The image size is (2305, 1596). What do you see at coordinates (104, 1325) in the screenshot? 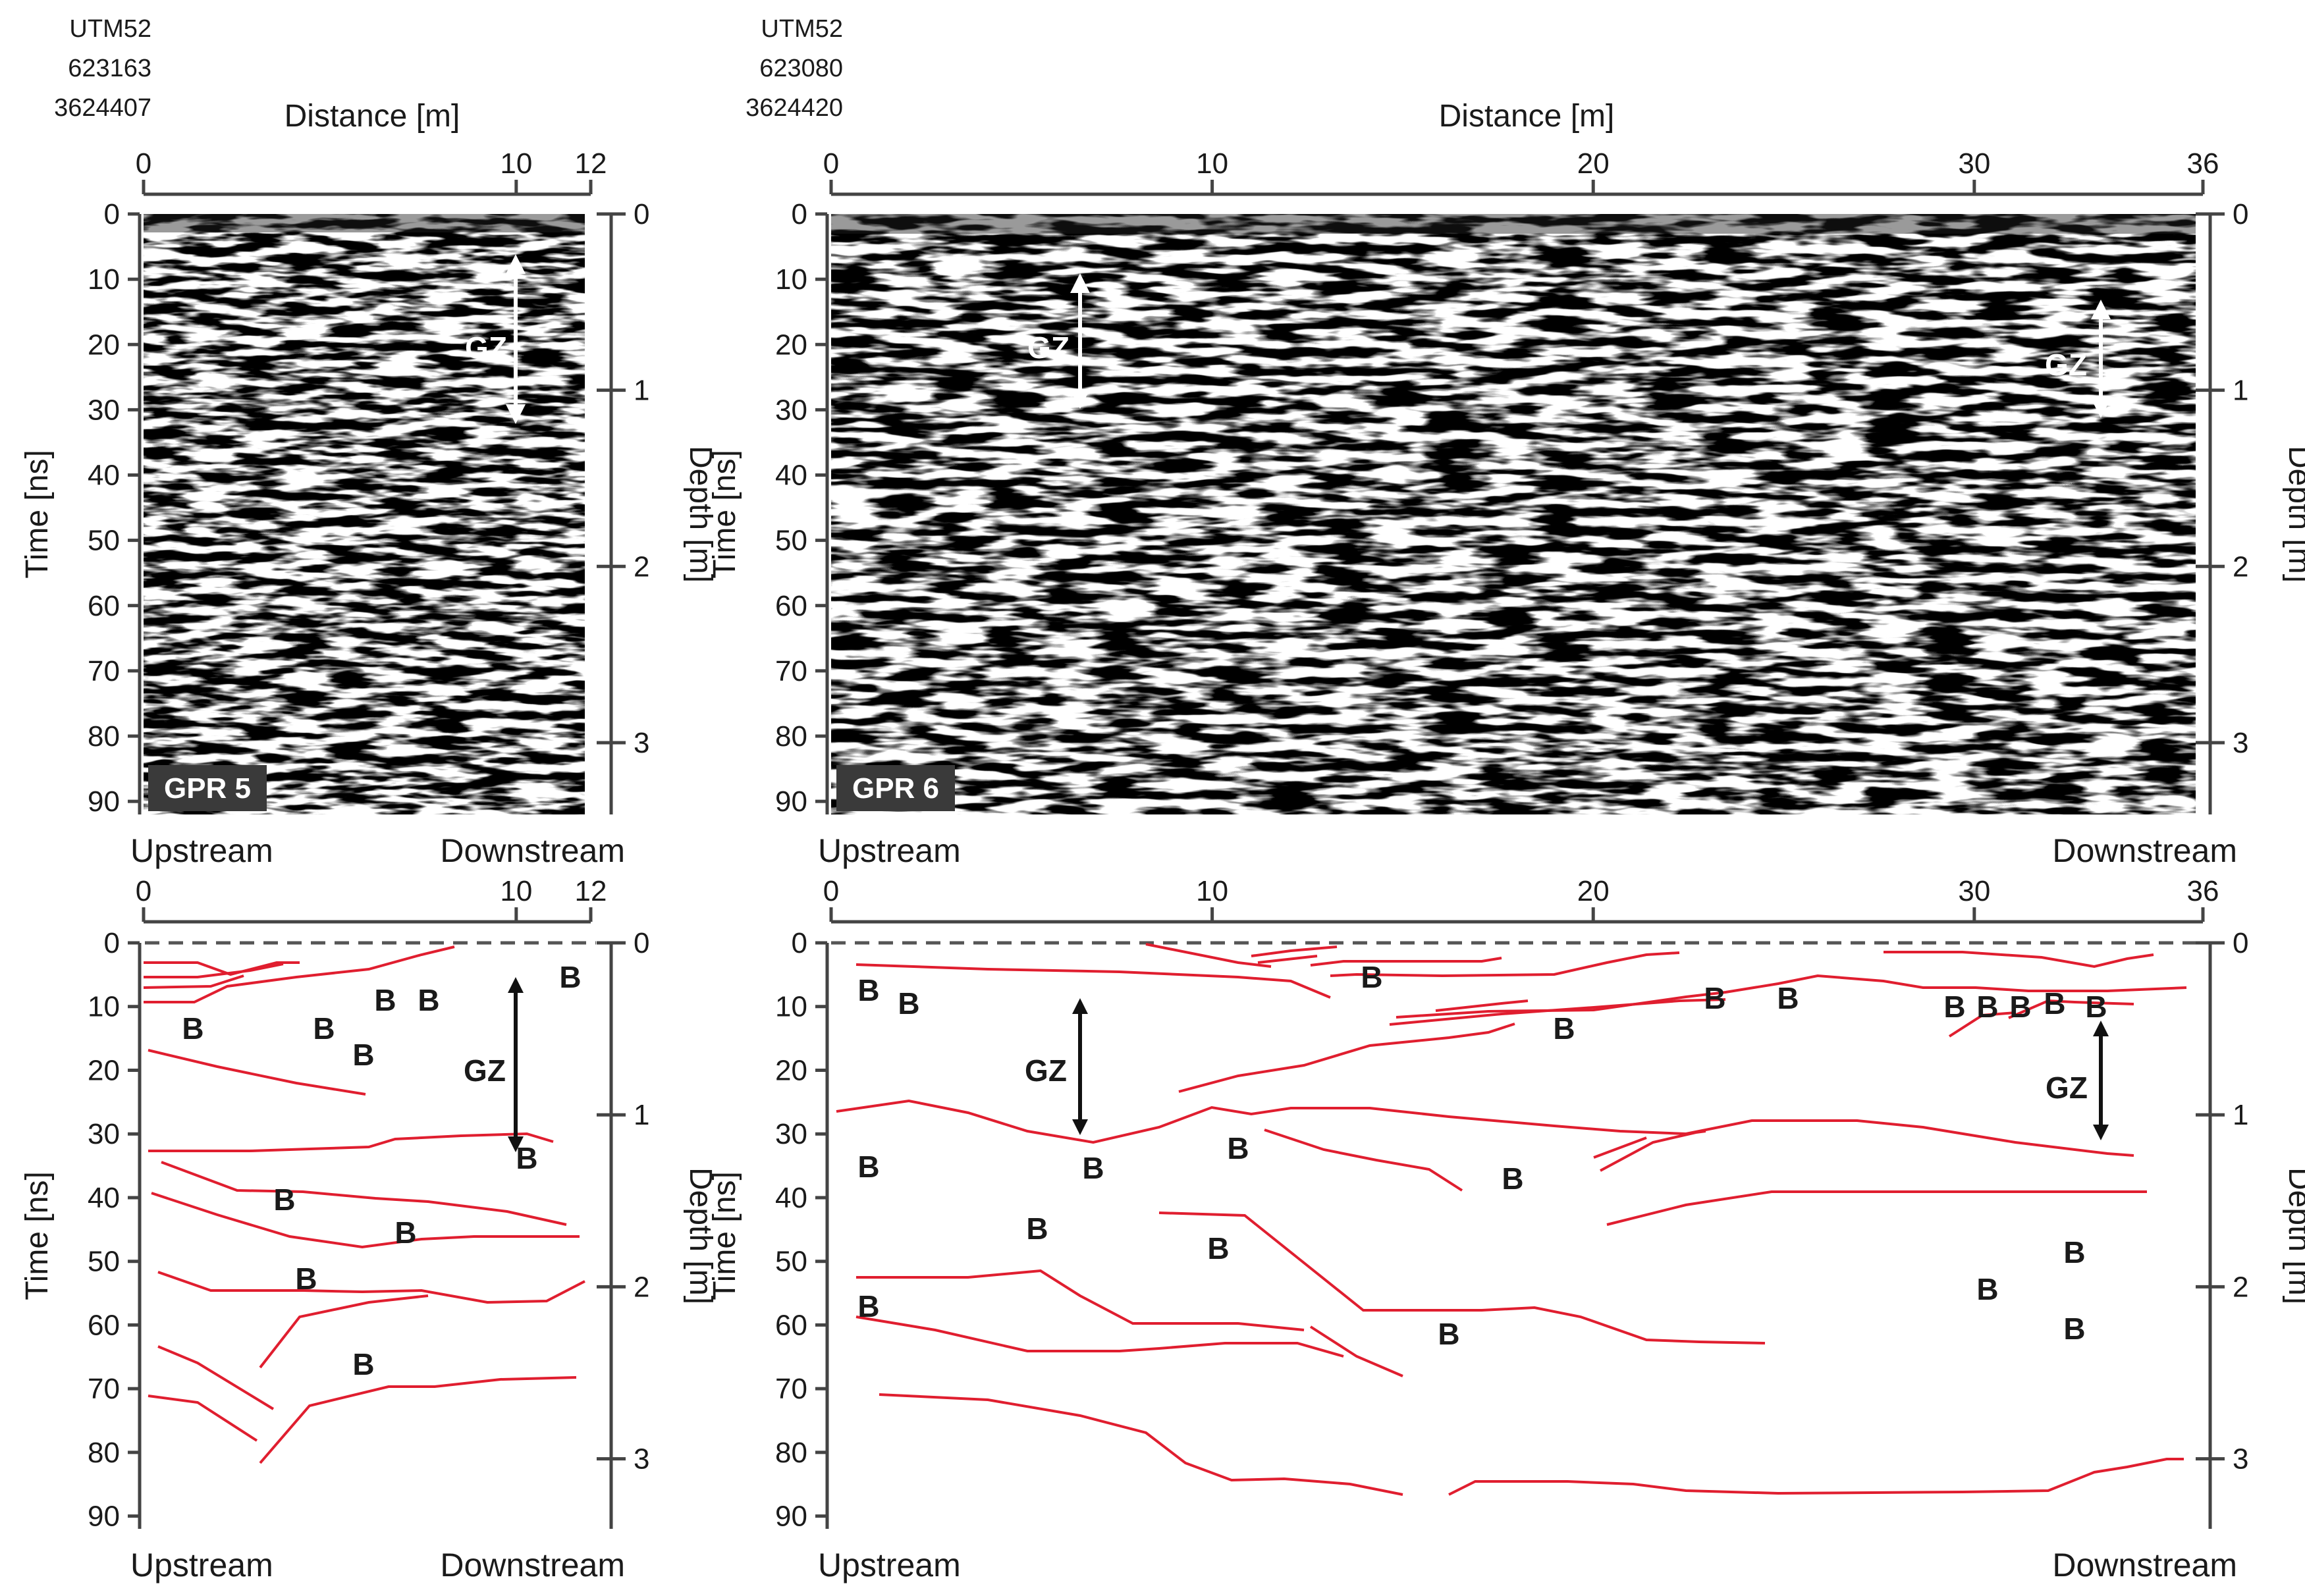
I see `gpr5-interp-time-tick-label: 60` at bounding box center [104, 1325].